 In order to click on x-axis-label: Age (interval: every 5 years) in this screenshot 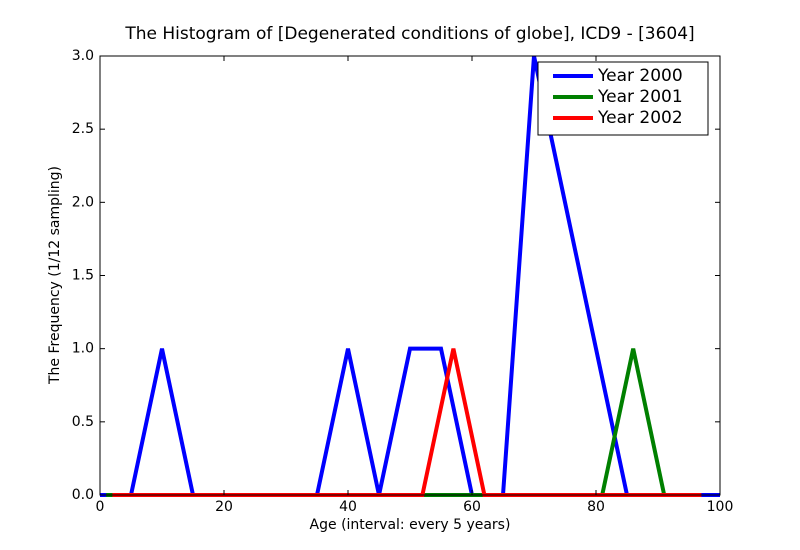, I will do `click(410, 525)`.